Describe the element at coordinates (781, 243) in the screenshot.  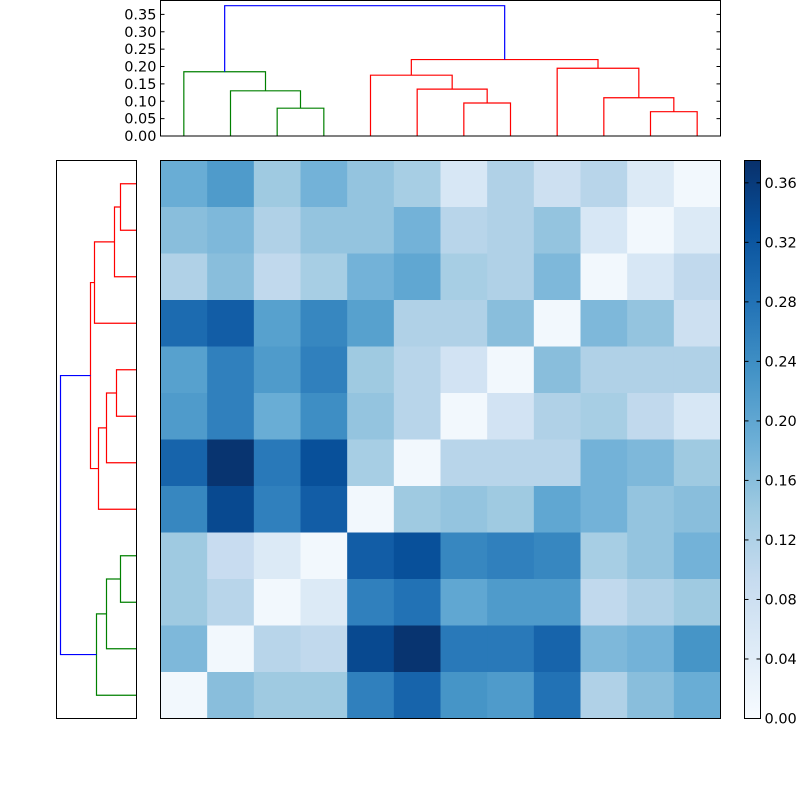
I see `colorbar-tick-label: 0.32` at that location.